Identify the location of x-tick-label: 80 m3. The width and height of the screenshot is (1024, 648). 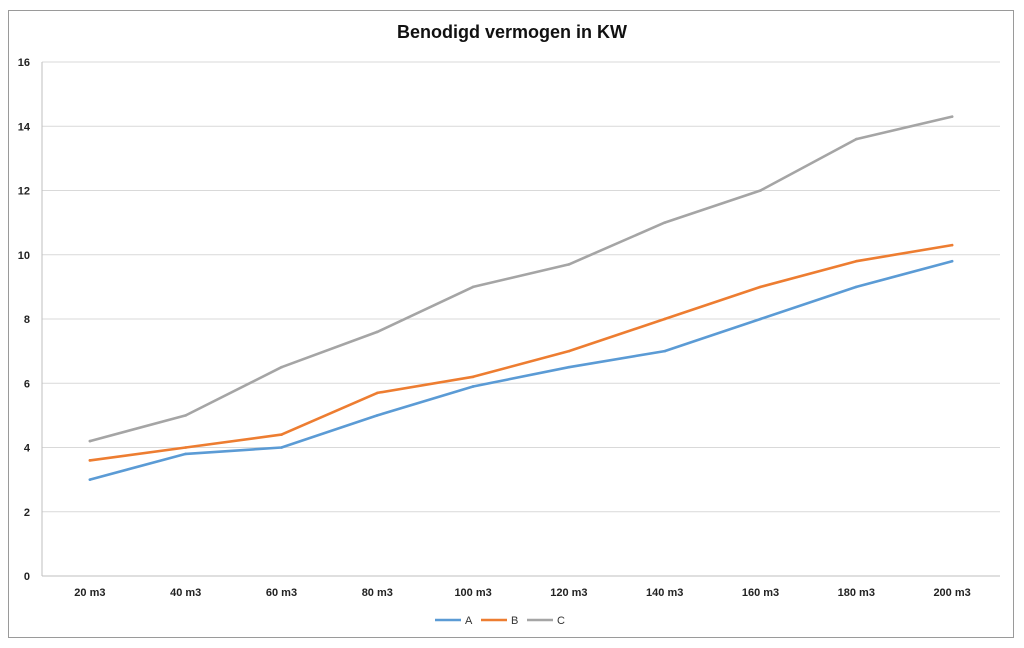
(377, 593).